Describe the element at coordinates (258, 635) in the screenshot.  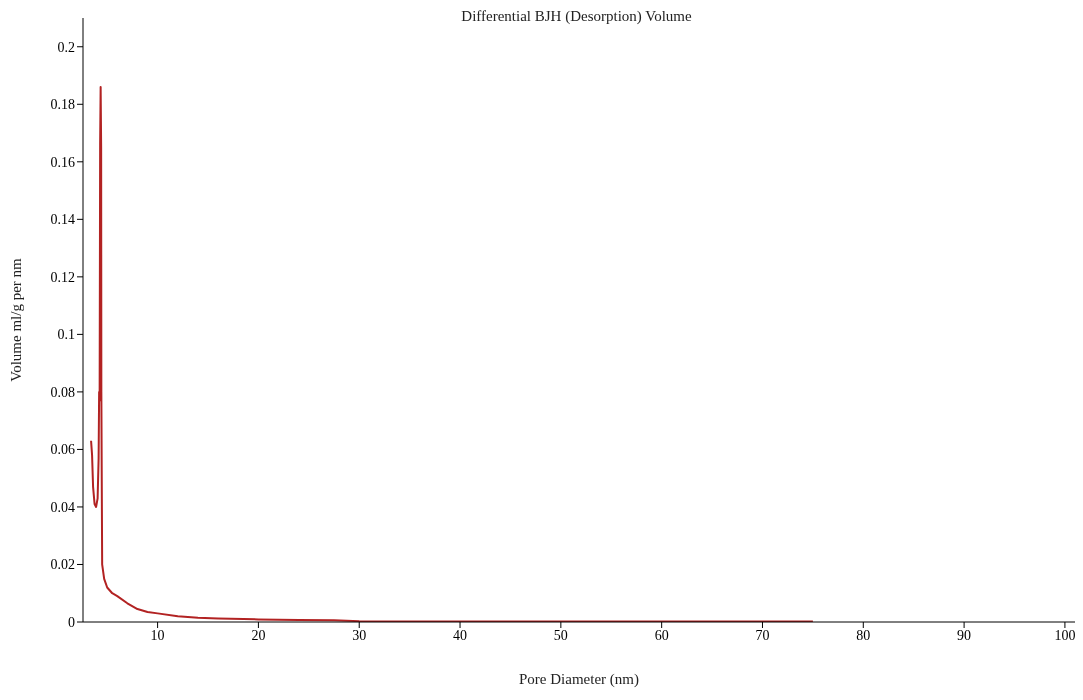
I see `x-tick-label: 20` at that location.